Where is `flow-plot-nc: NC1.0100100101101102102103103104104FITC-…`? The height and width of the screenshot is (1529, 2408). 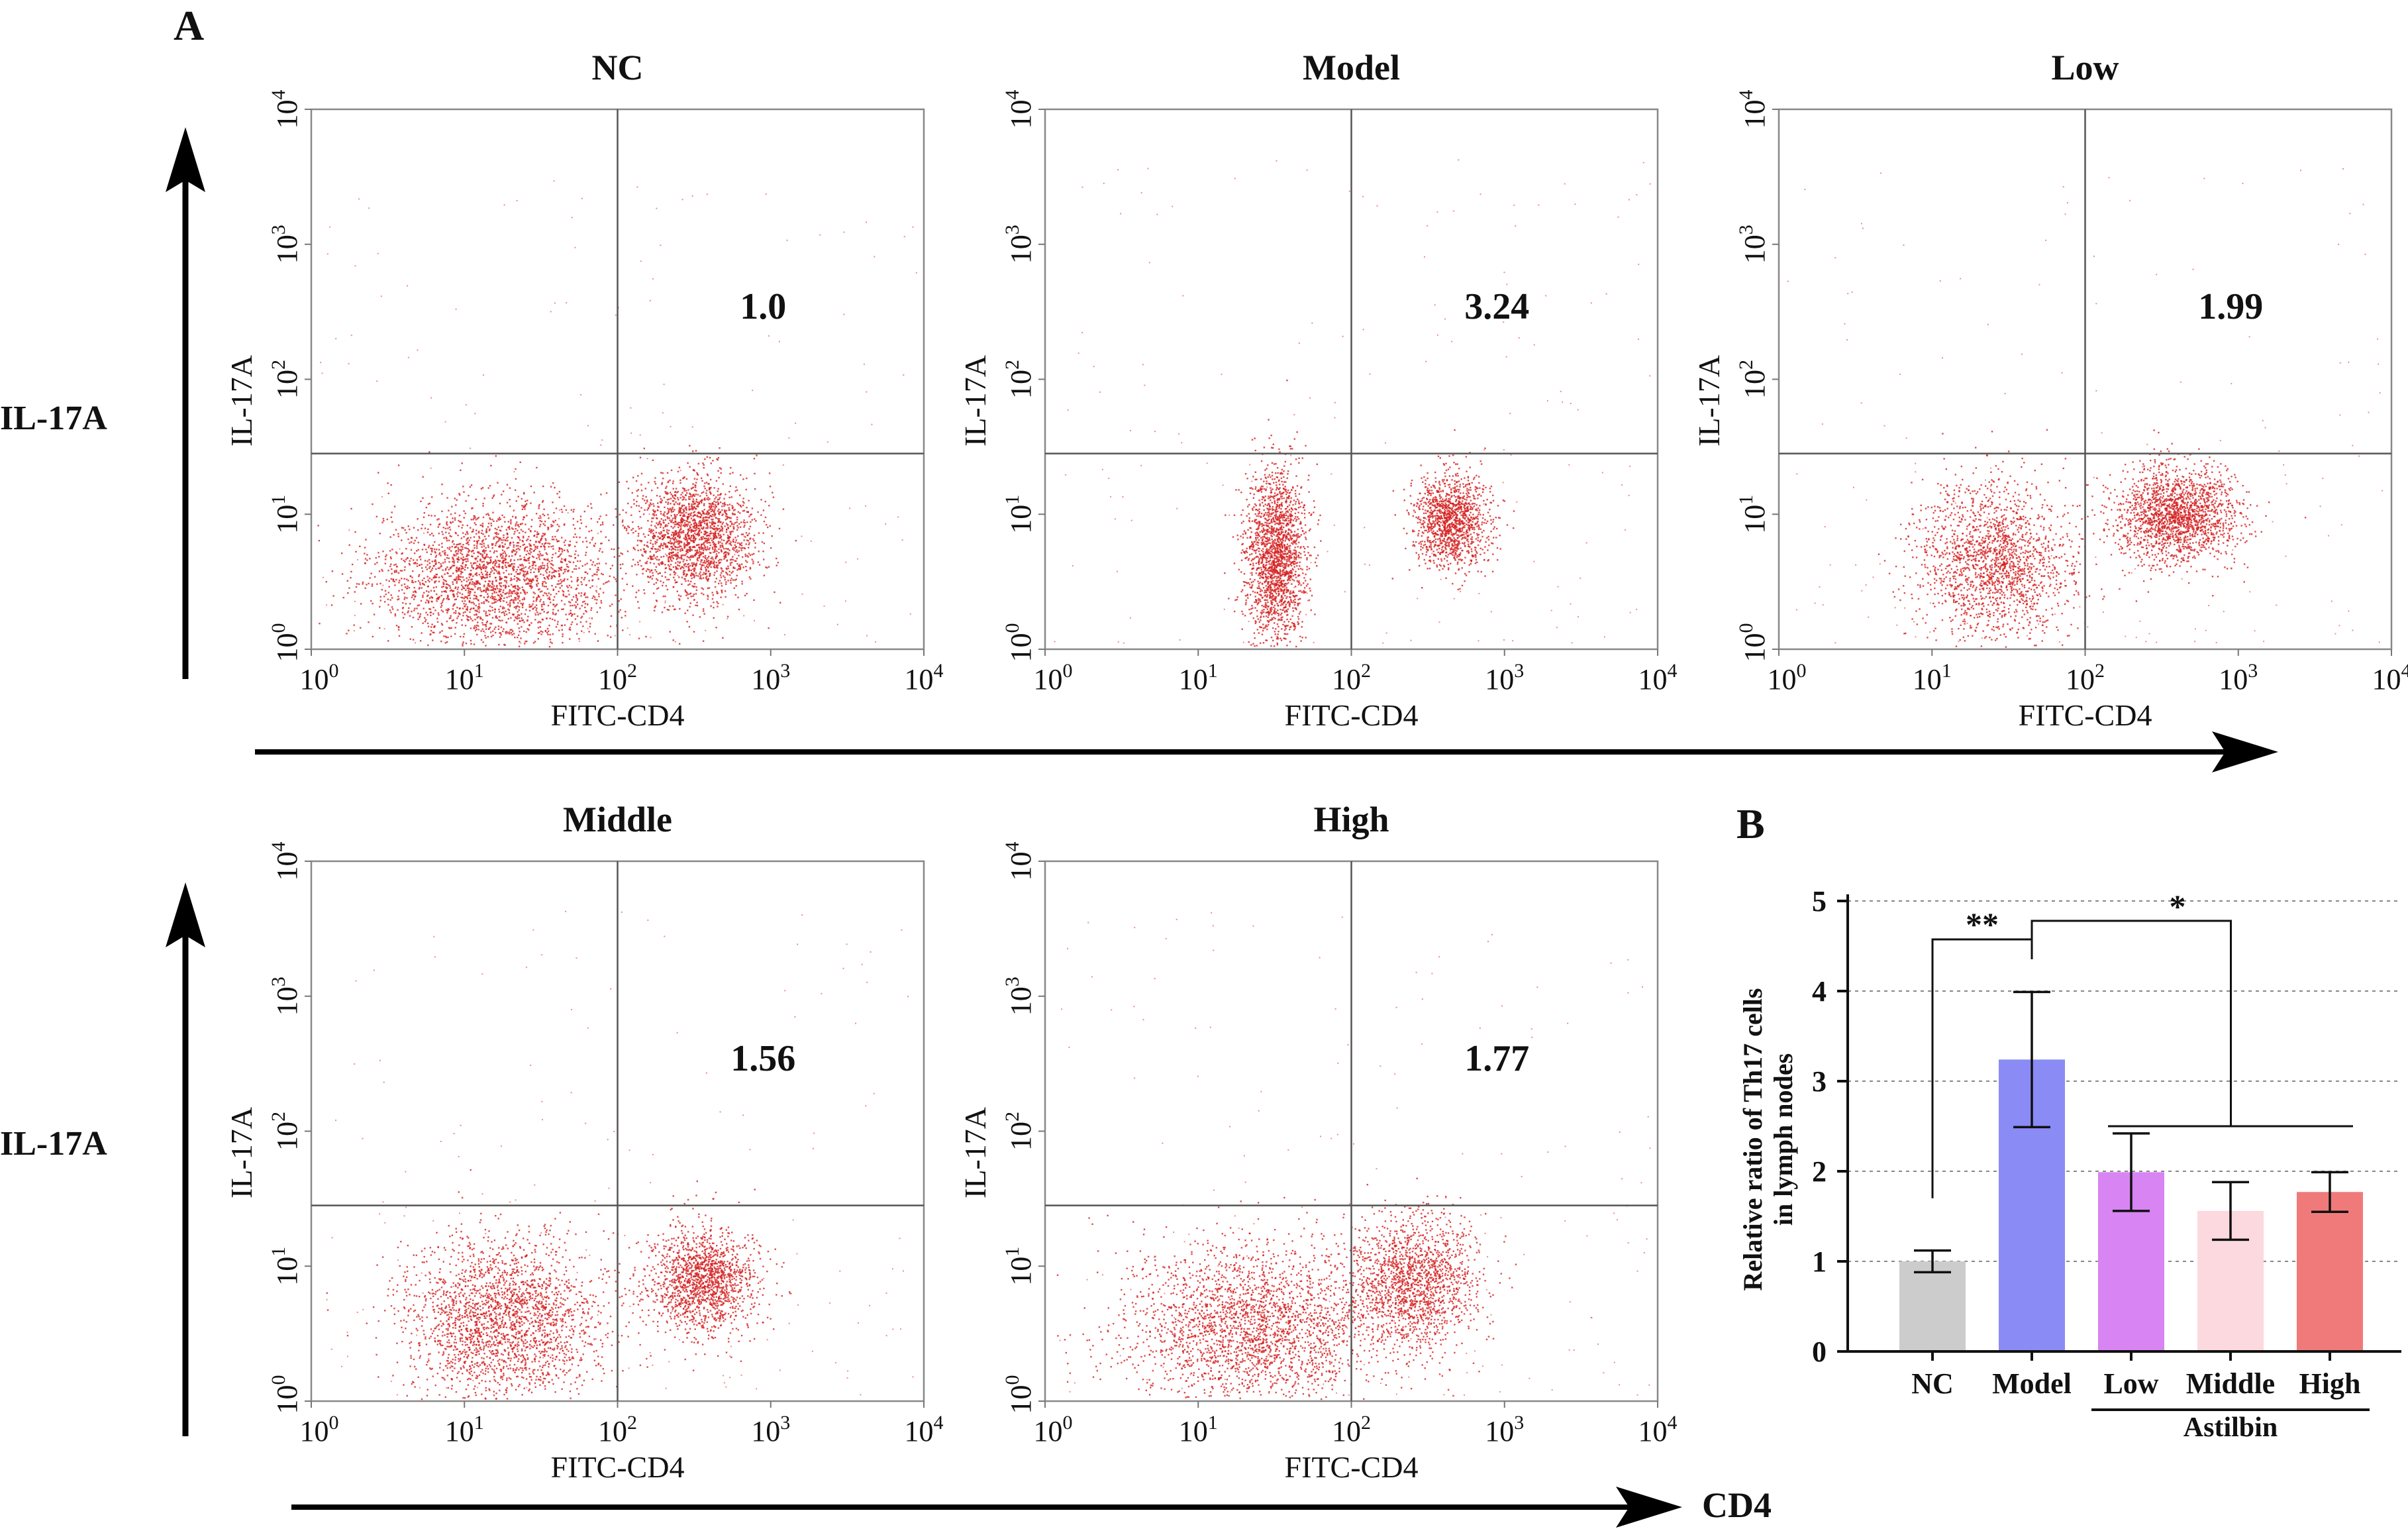
flow-plot-nc: NC1.0100100101101102102103103104104FITC-… is located at coordinates (584, 390).